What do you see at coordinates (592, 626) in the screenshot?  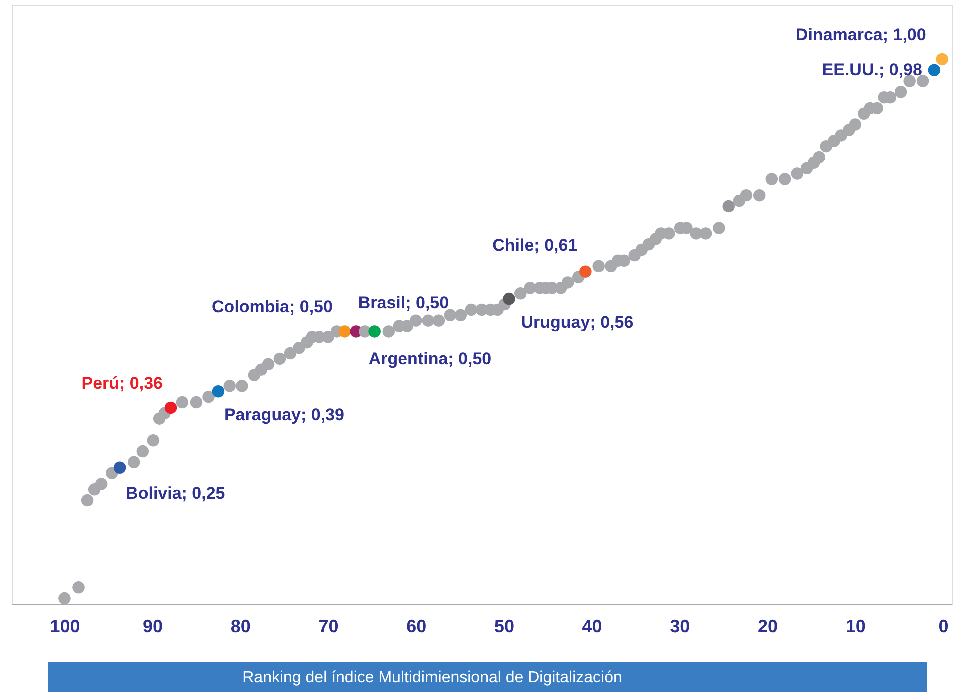 I see `x-tick-label: 40` at bounding box center [592, 626].